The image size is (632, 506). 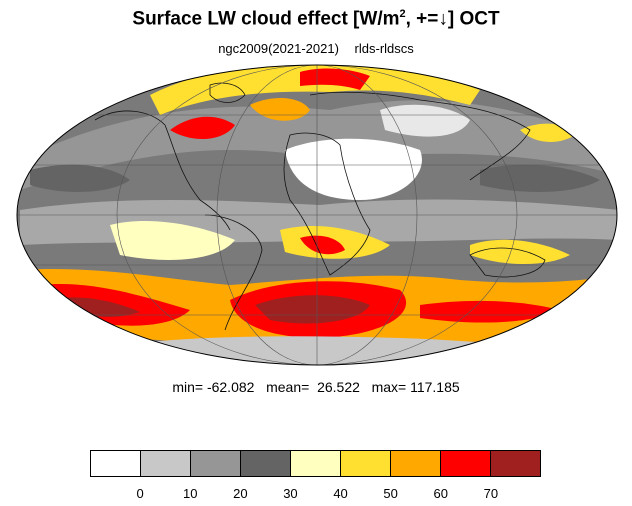 I want to click on field-australia-yellow, so click(x=520, y=252).